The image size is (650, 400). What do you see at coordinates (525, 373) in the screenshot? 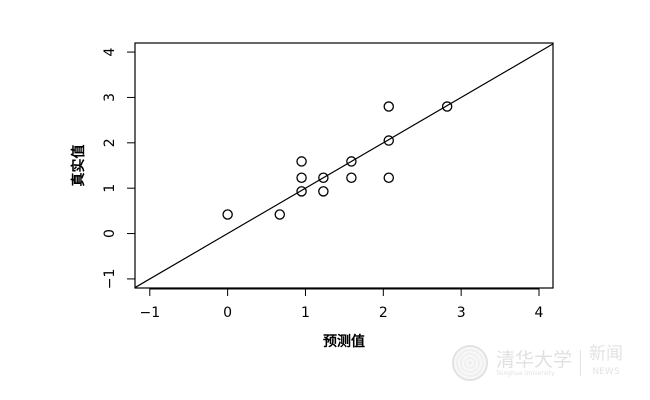
I see `watermark-subtitle: Tsinghua University` at bounding box center [525, 373].